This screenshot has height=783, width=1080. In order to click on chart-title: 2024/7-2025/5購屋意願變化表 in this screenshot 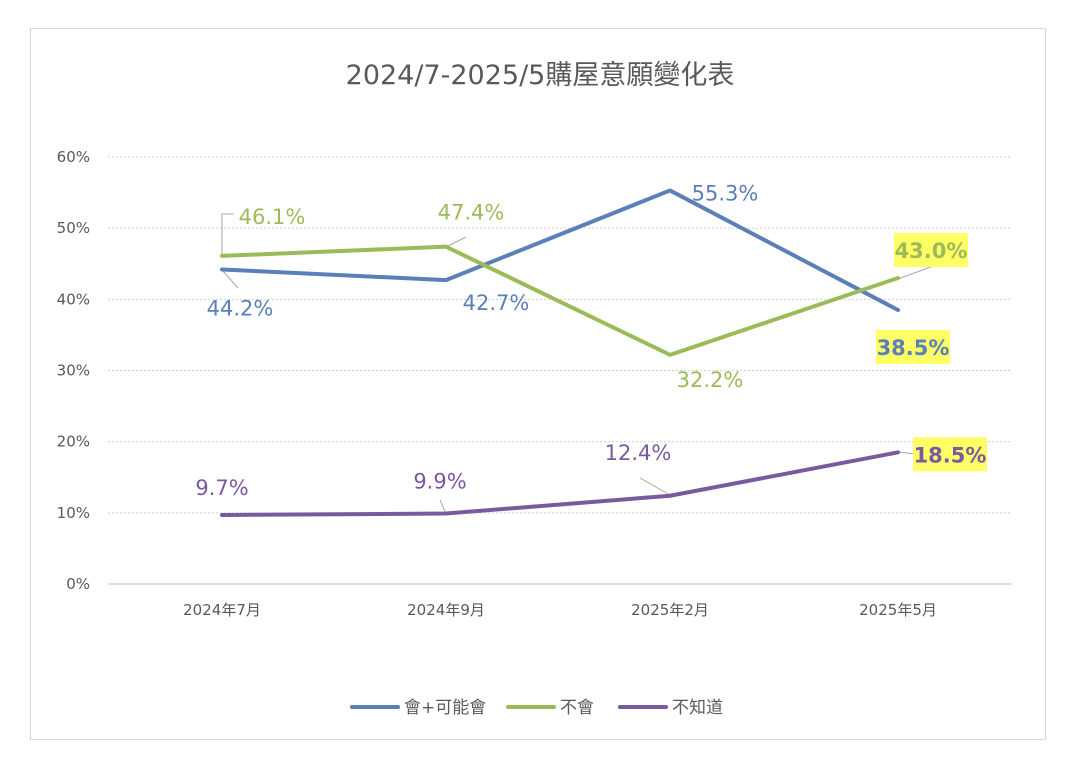, I will do `click(540, 75)`.